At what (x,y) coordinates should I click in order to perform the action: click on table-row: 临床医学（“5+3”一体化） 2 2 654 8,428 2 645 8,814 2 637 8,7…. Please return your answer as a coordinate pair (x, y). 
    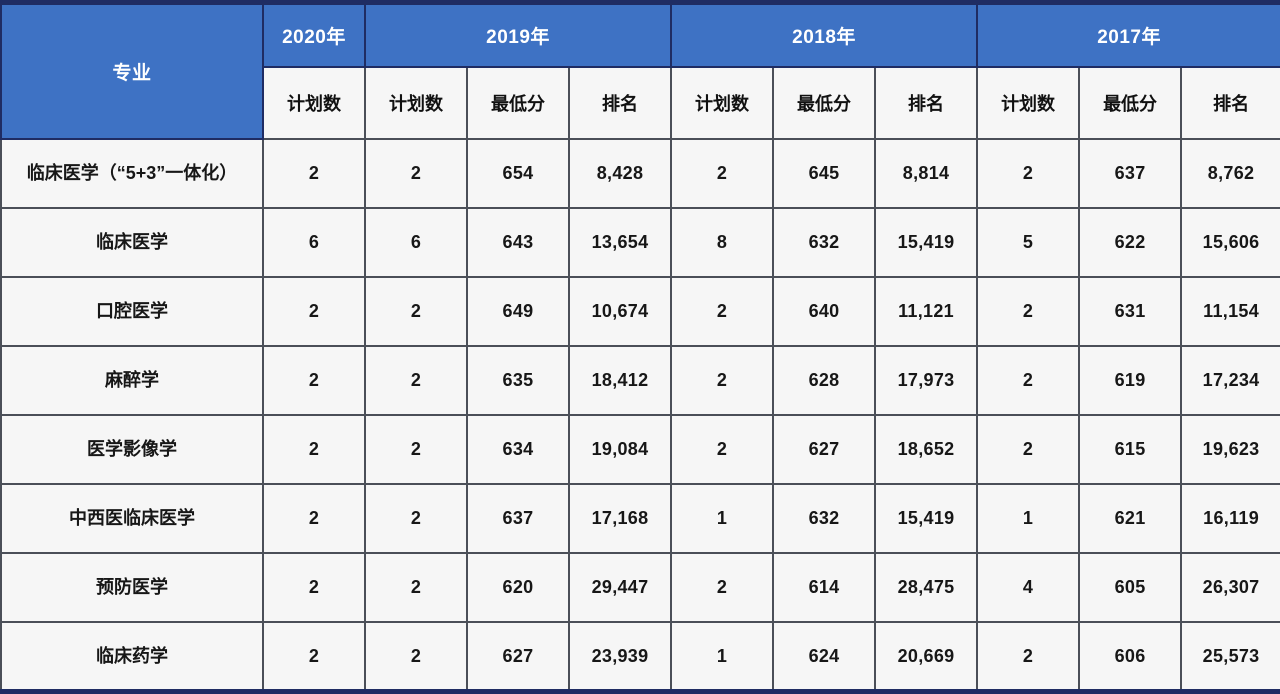
    Looking at the image, I should click on (640, 173).